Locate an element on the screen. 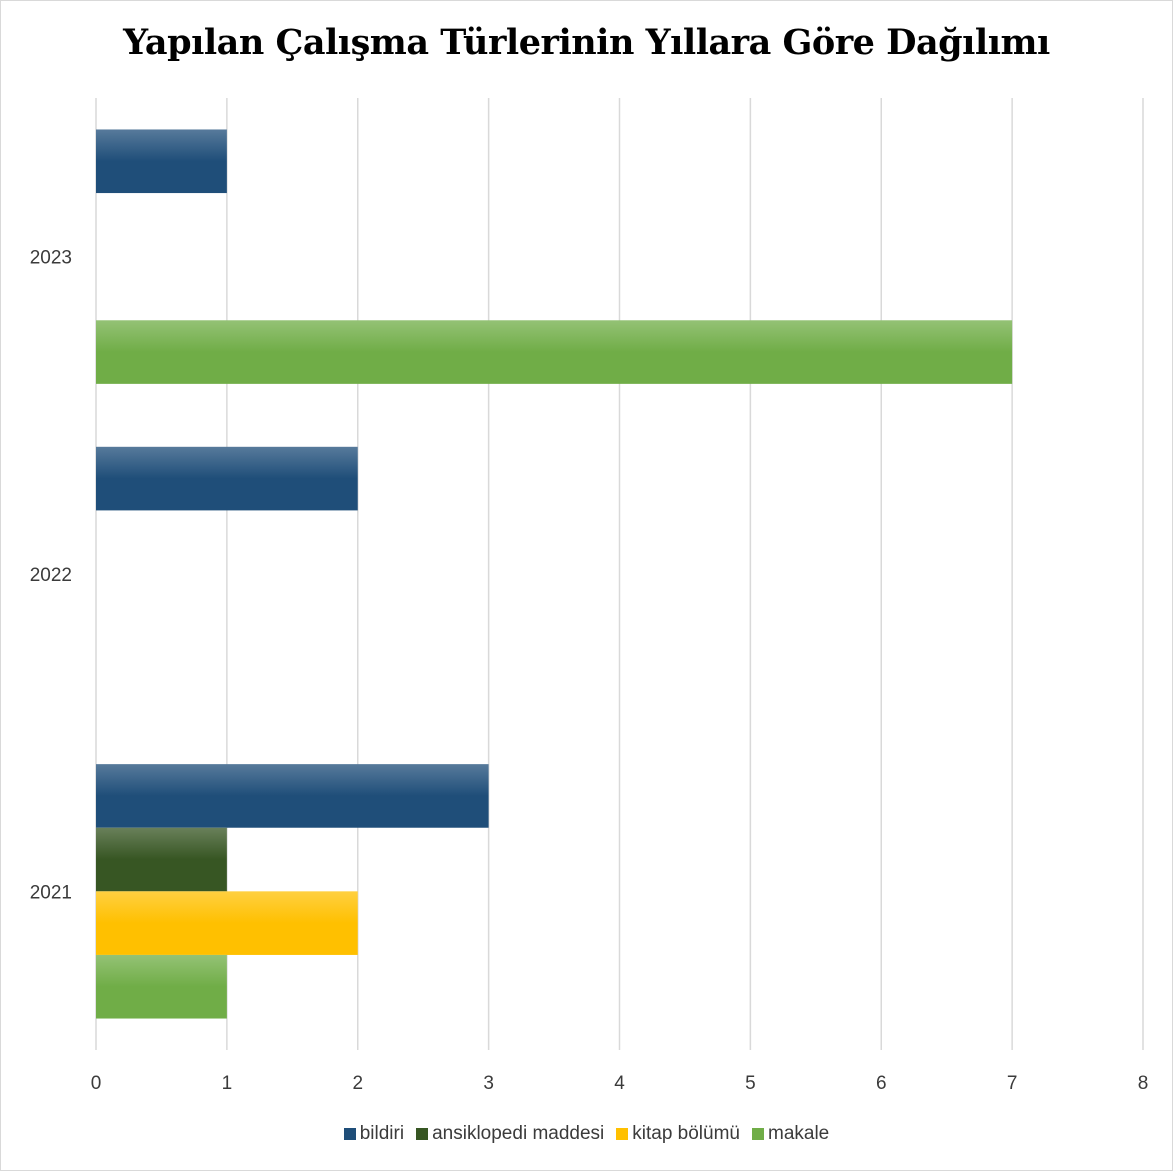 The image size is (1173, 1171). bar-bildiri-2022 is located at coordinates (227, 478).